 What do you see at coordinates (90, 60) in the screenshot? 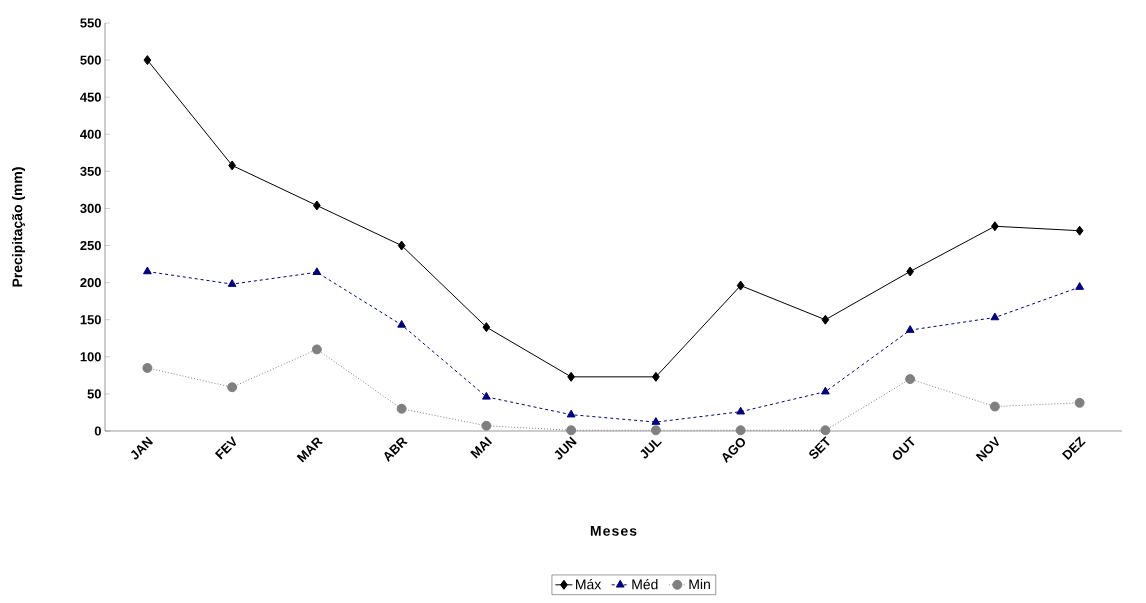
I see `y-tick-label: 500` at bounding box center [90, 60].